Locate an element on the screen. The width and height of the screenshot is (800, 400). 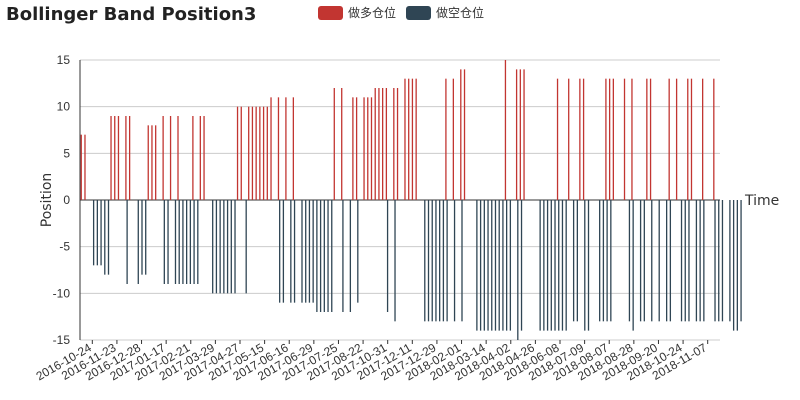
x-axis-label: Time is located at coordinates (761, 201).